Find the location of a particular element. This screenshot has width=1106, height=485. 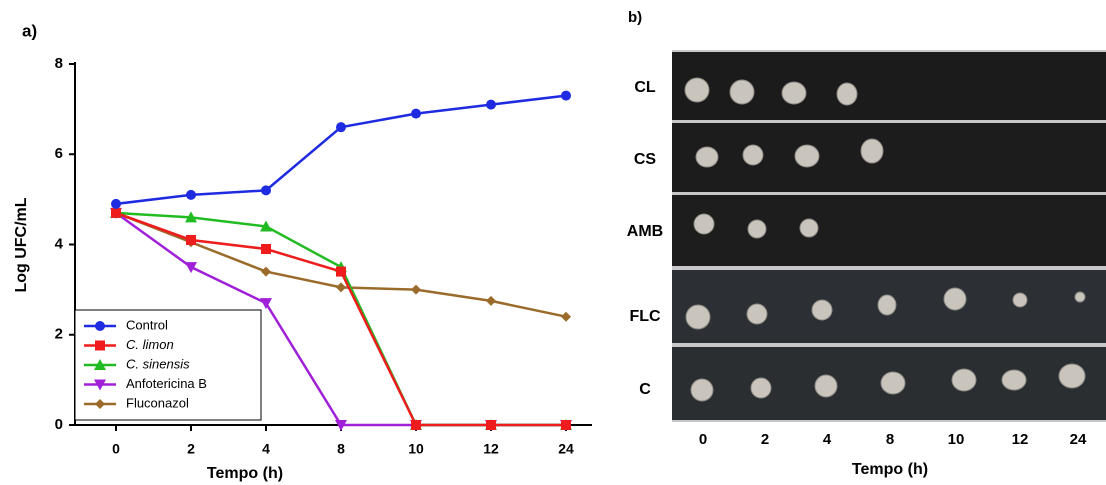

column-label: 0 is located at coordinates (703, 439).